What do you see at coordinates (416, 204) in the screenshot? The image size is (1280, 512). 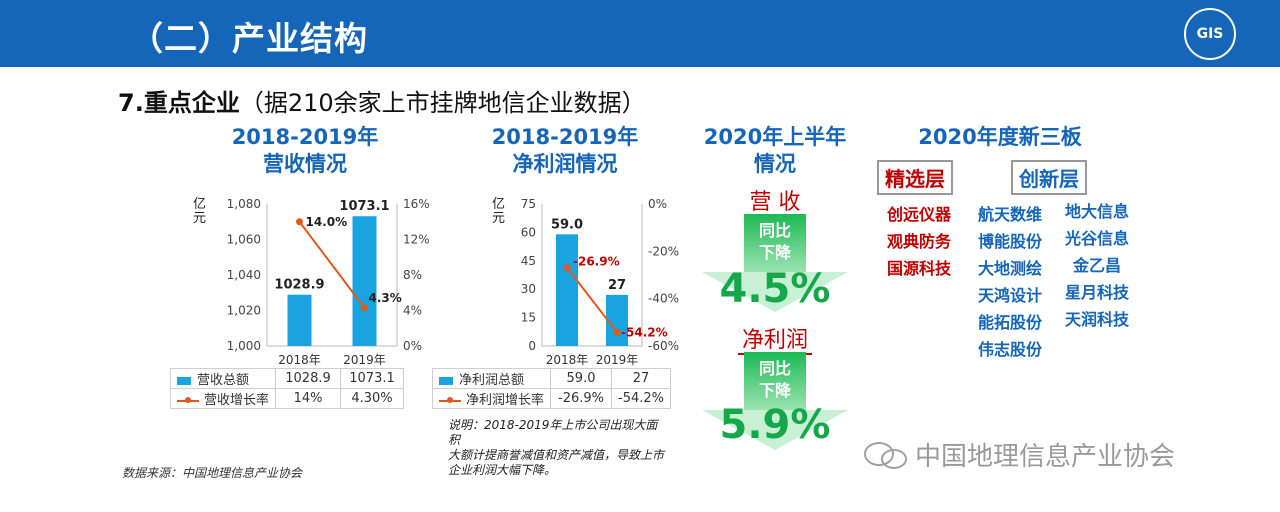 I see `y2-tick-label: 16%` at bounding box center [416, 204].